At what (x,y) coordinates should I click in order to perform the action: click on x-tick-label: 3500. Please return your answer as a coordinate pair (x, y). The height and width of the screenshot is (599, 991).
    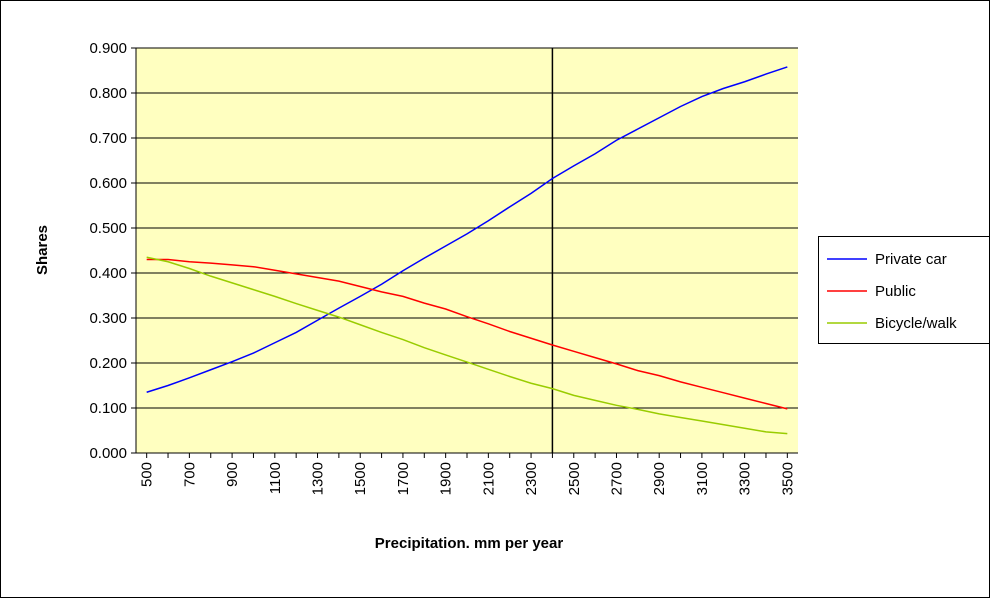
    Looking at the image, I should click on (787, 478).